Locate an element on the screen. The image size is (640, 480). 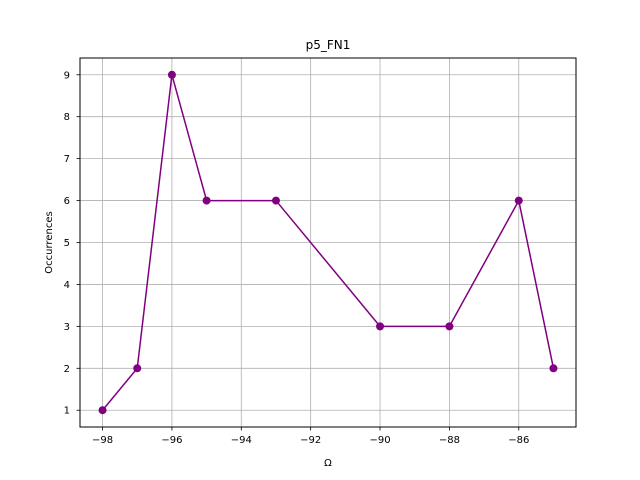
y-axis-label: Occurrences is located at coordinates (49, 242).